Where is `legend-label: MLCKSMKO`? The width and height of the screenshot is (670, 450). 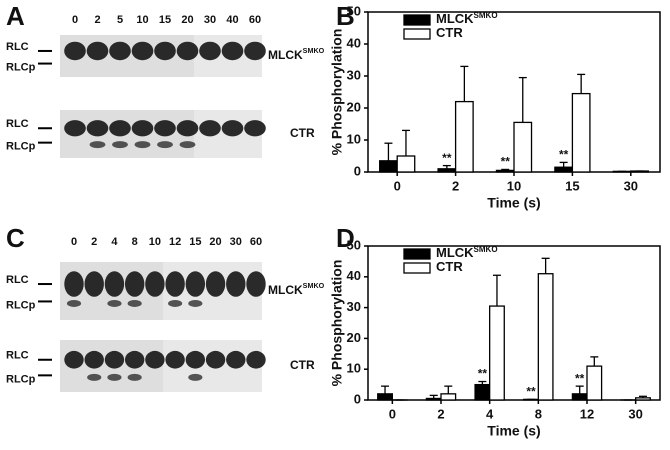 legend-label: MLCKSMKO is located at coordinates (467, 18).